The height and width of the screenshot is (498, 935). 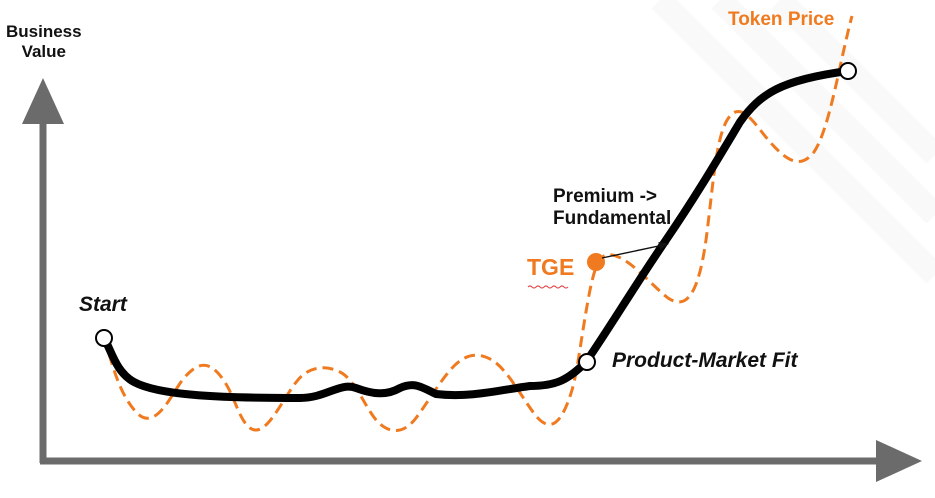 I want to click on tge-label: TGE, so click(x=551, y=267).